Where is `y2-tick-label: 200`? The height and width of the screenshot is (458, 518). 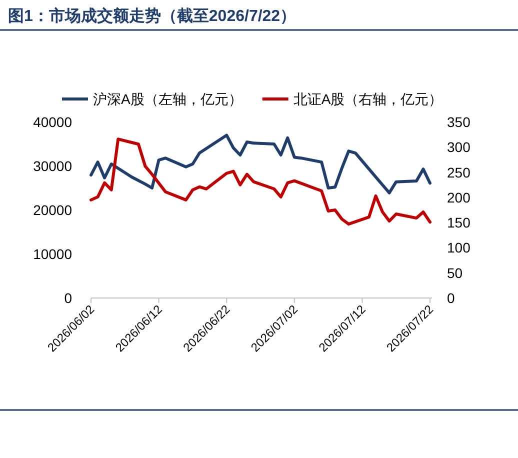
y2-tick-label: 200 is located at coordinates (459, 197).